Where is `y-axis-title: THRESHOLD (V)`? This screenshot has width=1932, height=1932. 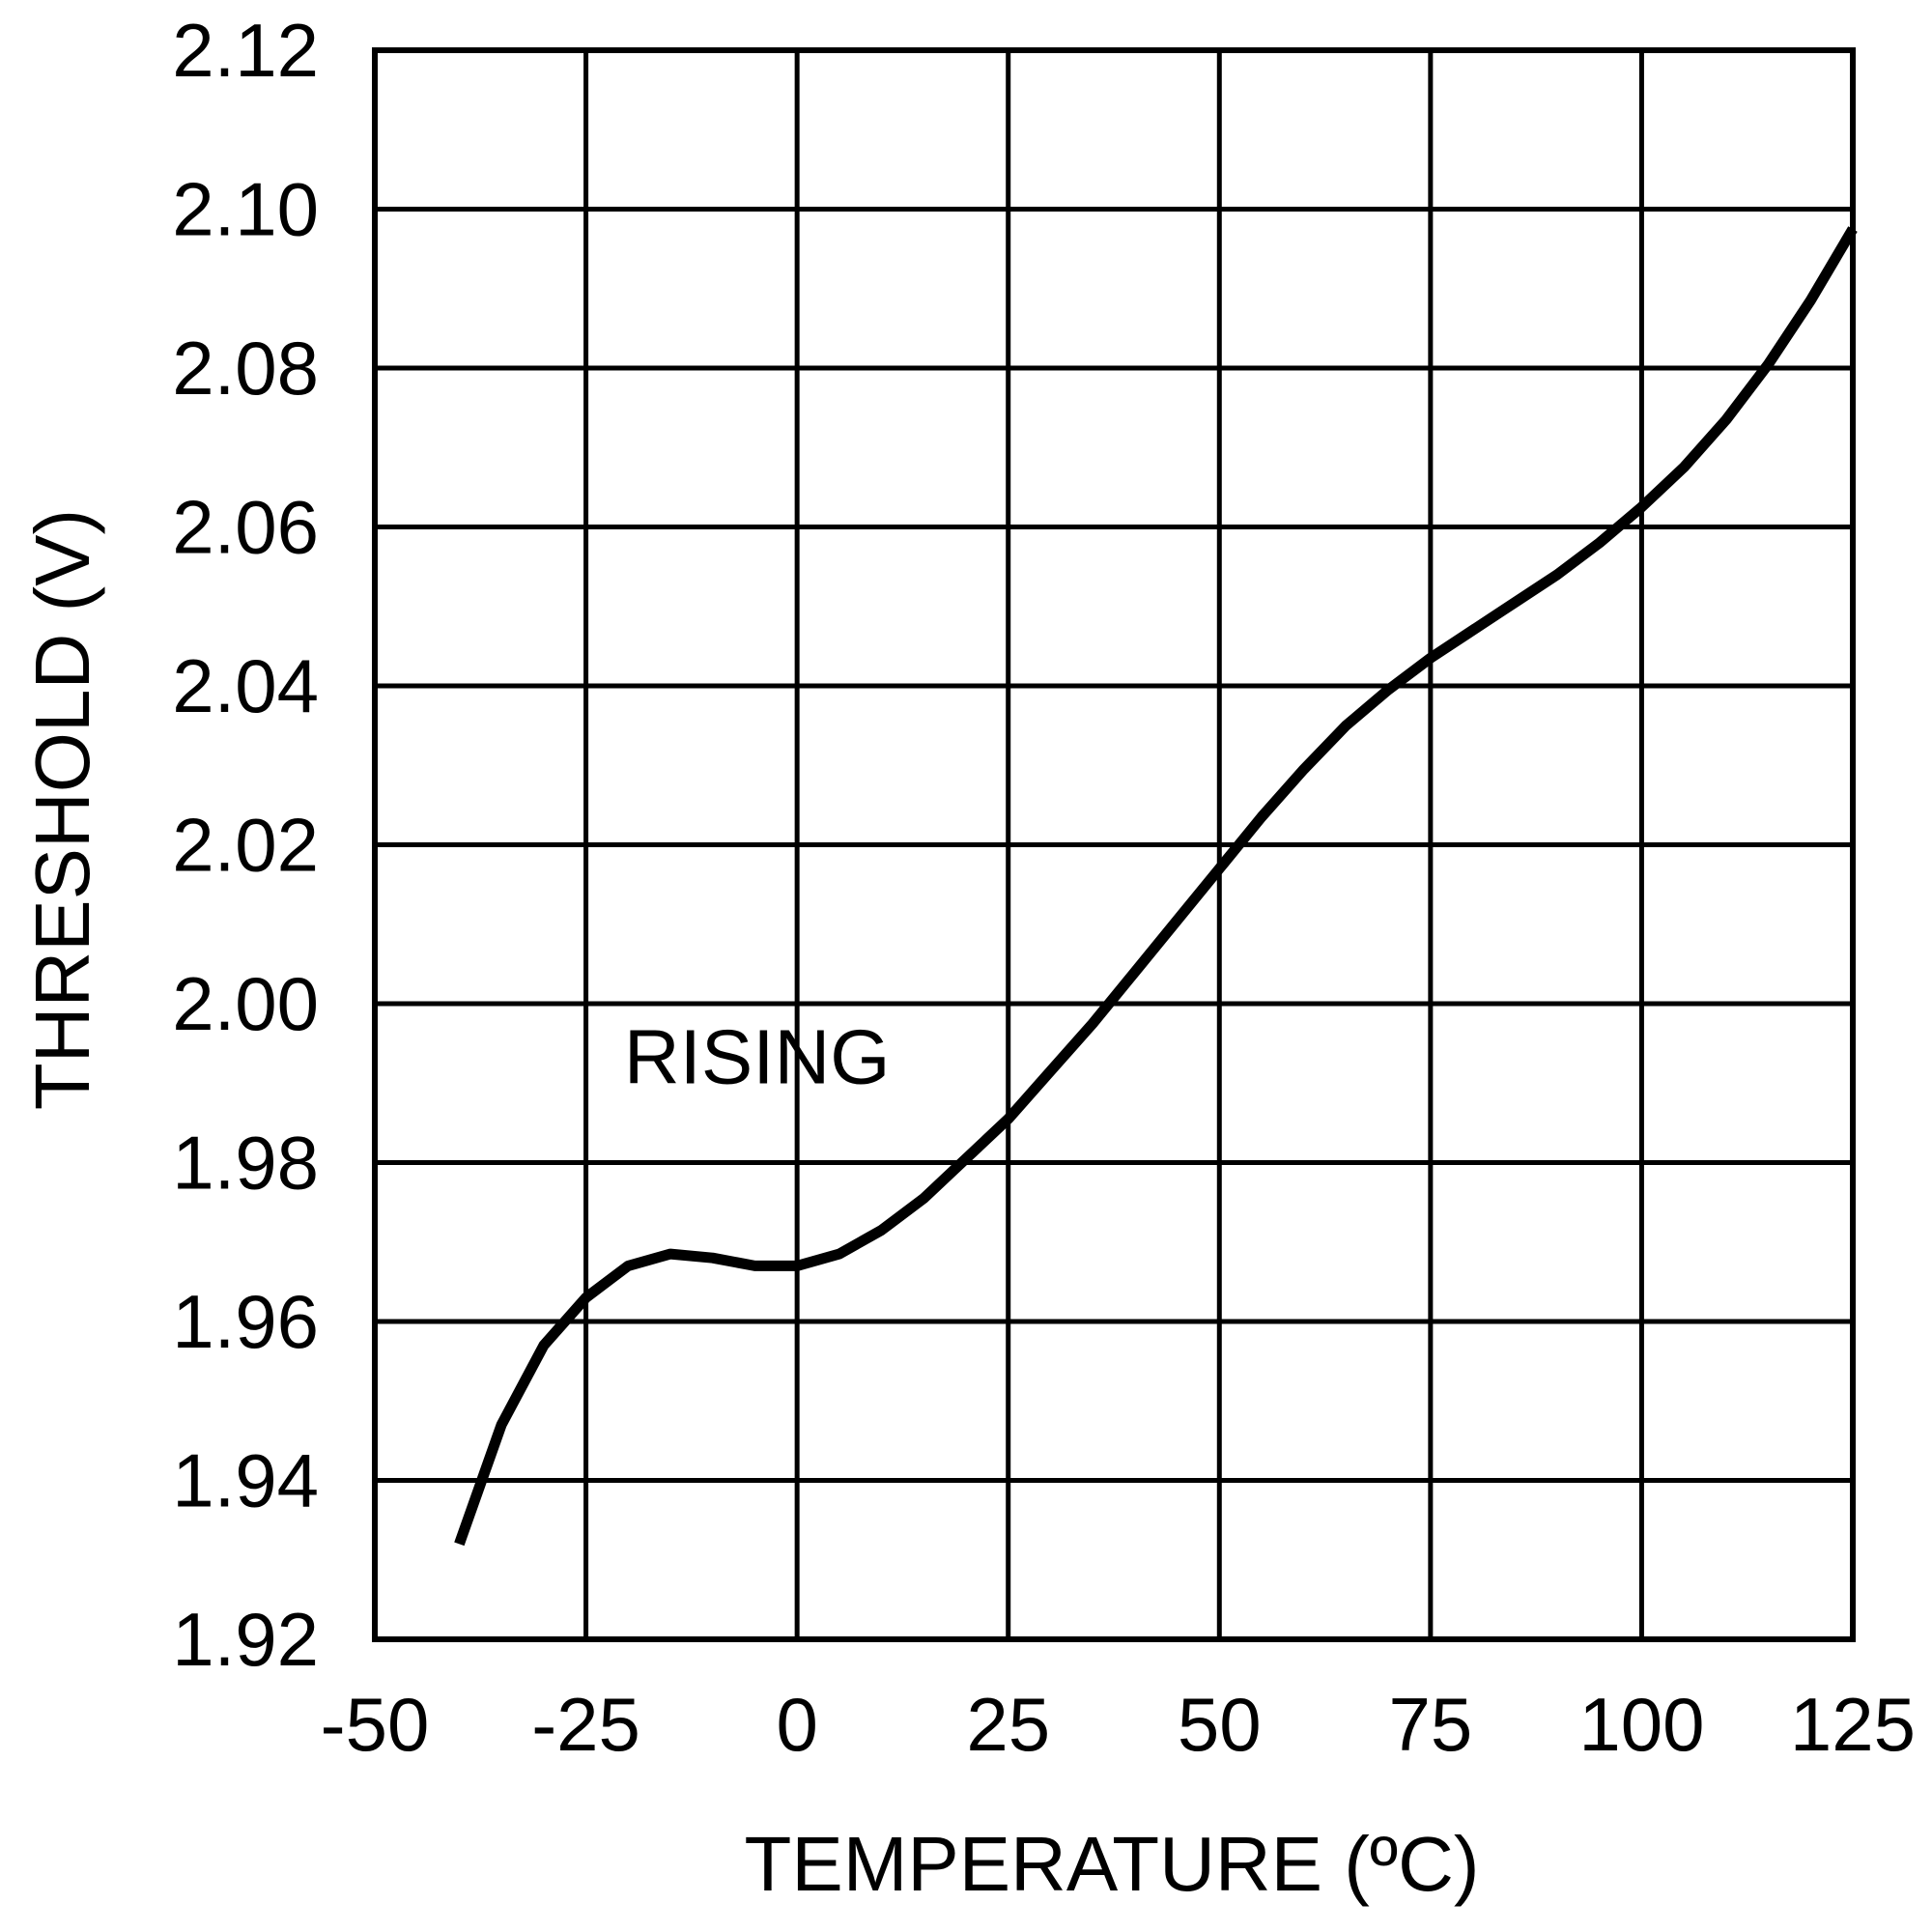 y-axis-title: THRESHOLD (V) is located at coordinates (62, 809).